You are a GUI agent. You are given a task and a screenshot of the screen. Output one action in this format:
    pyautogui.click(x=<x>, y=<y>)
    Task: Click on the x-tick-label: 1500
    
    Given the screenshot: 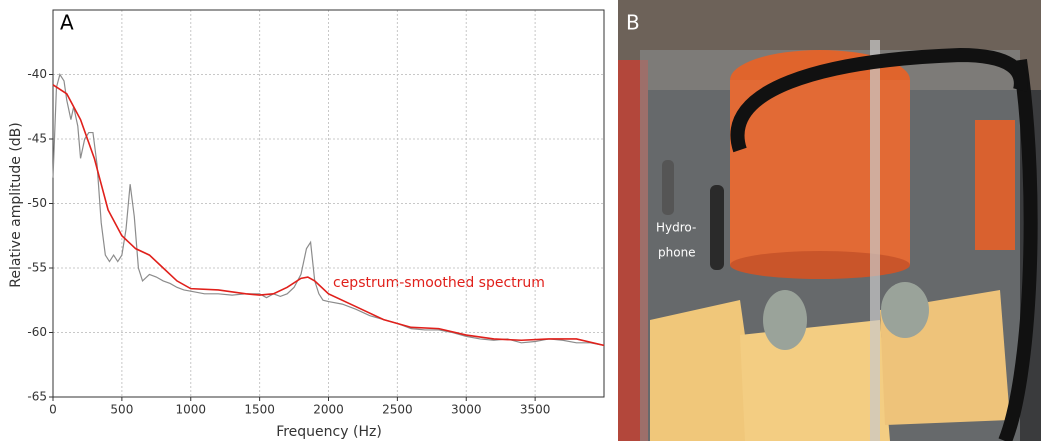 What is the action you would take?
    pyautogui.click(x=259, y=410)
    